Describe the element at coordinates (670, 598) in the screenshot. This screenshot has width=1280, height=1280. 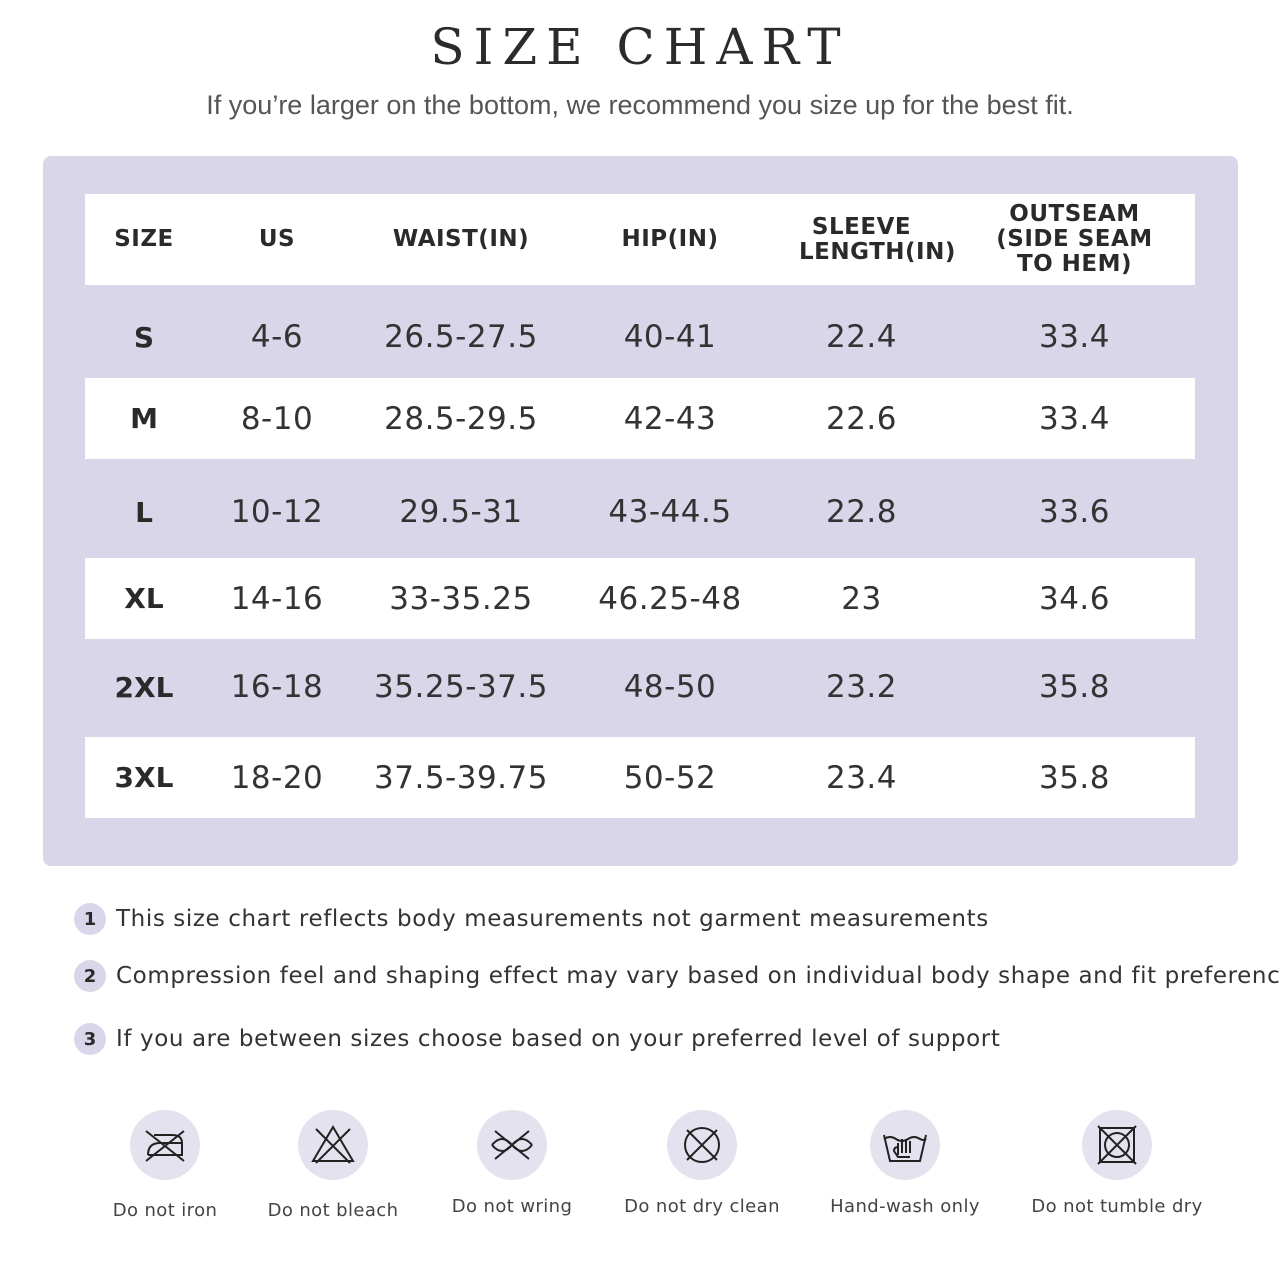
I see `hip-cell: 46.25-48` at that location.